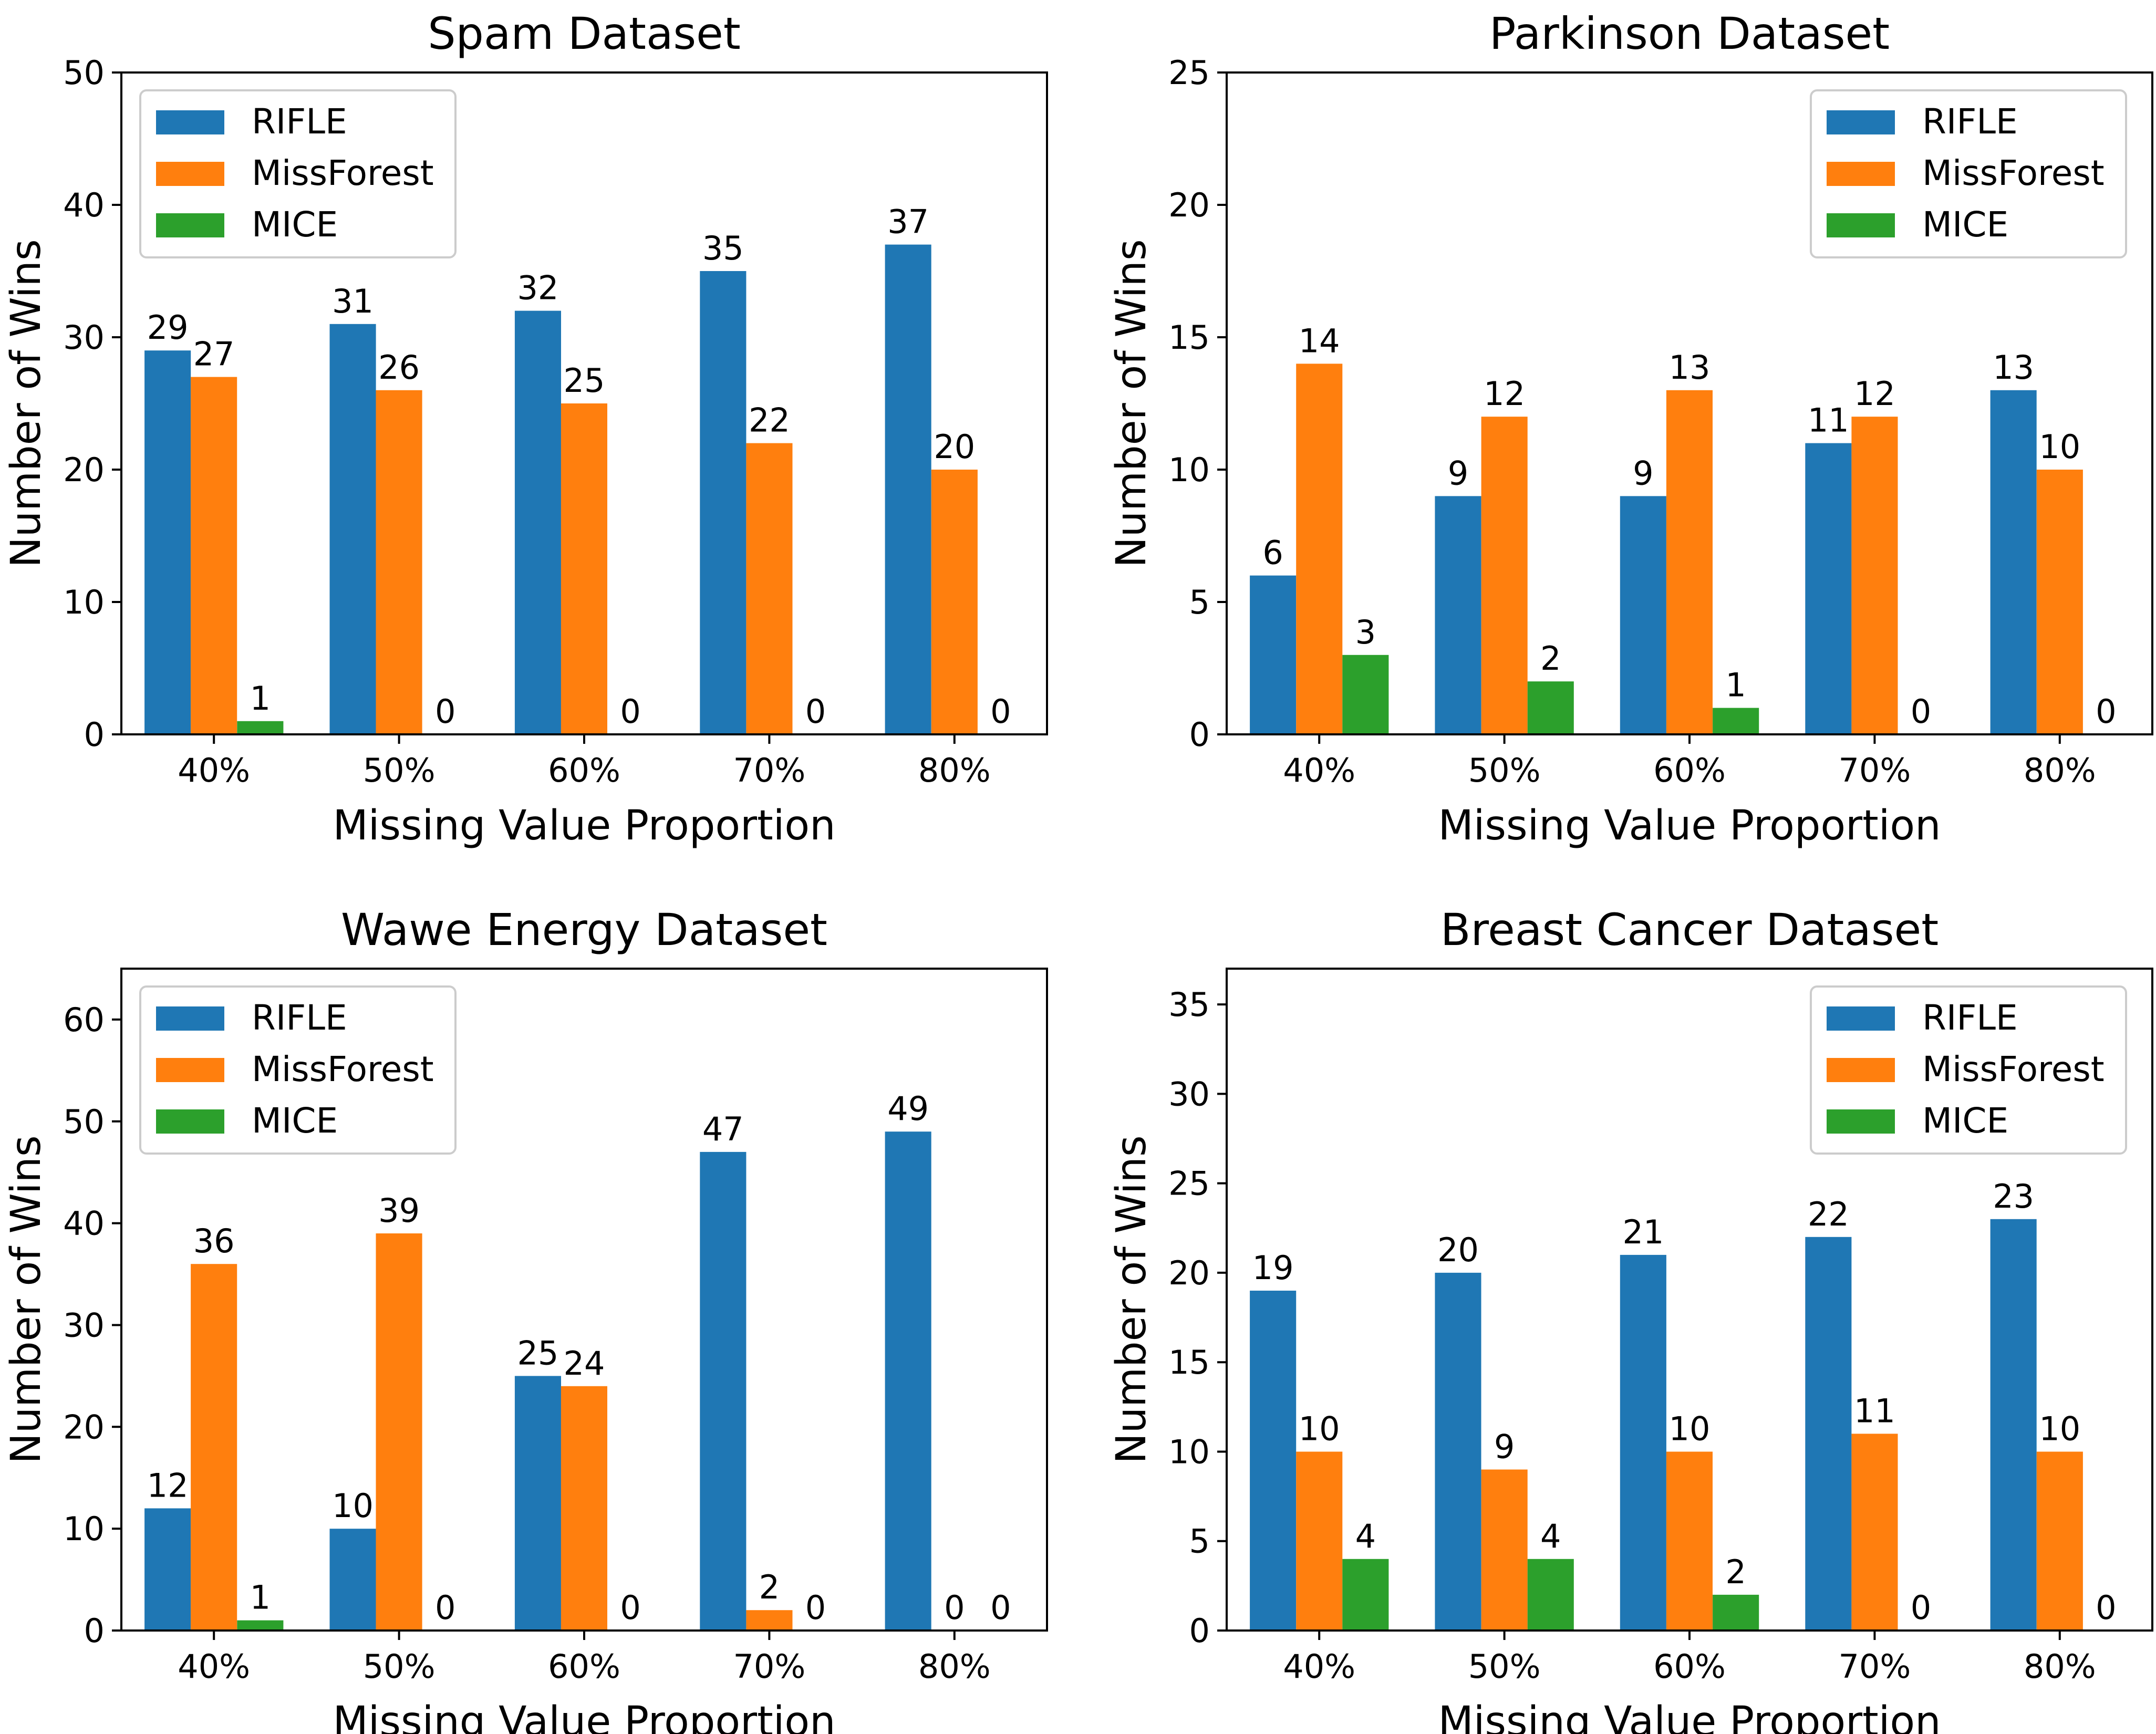  What do you see at coordinates (1366, 632) in the screenshot?
I see `data-label: 3` at bounding box center [1366, 632].